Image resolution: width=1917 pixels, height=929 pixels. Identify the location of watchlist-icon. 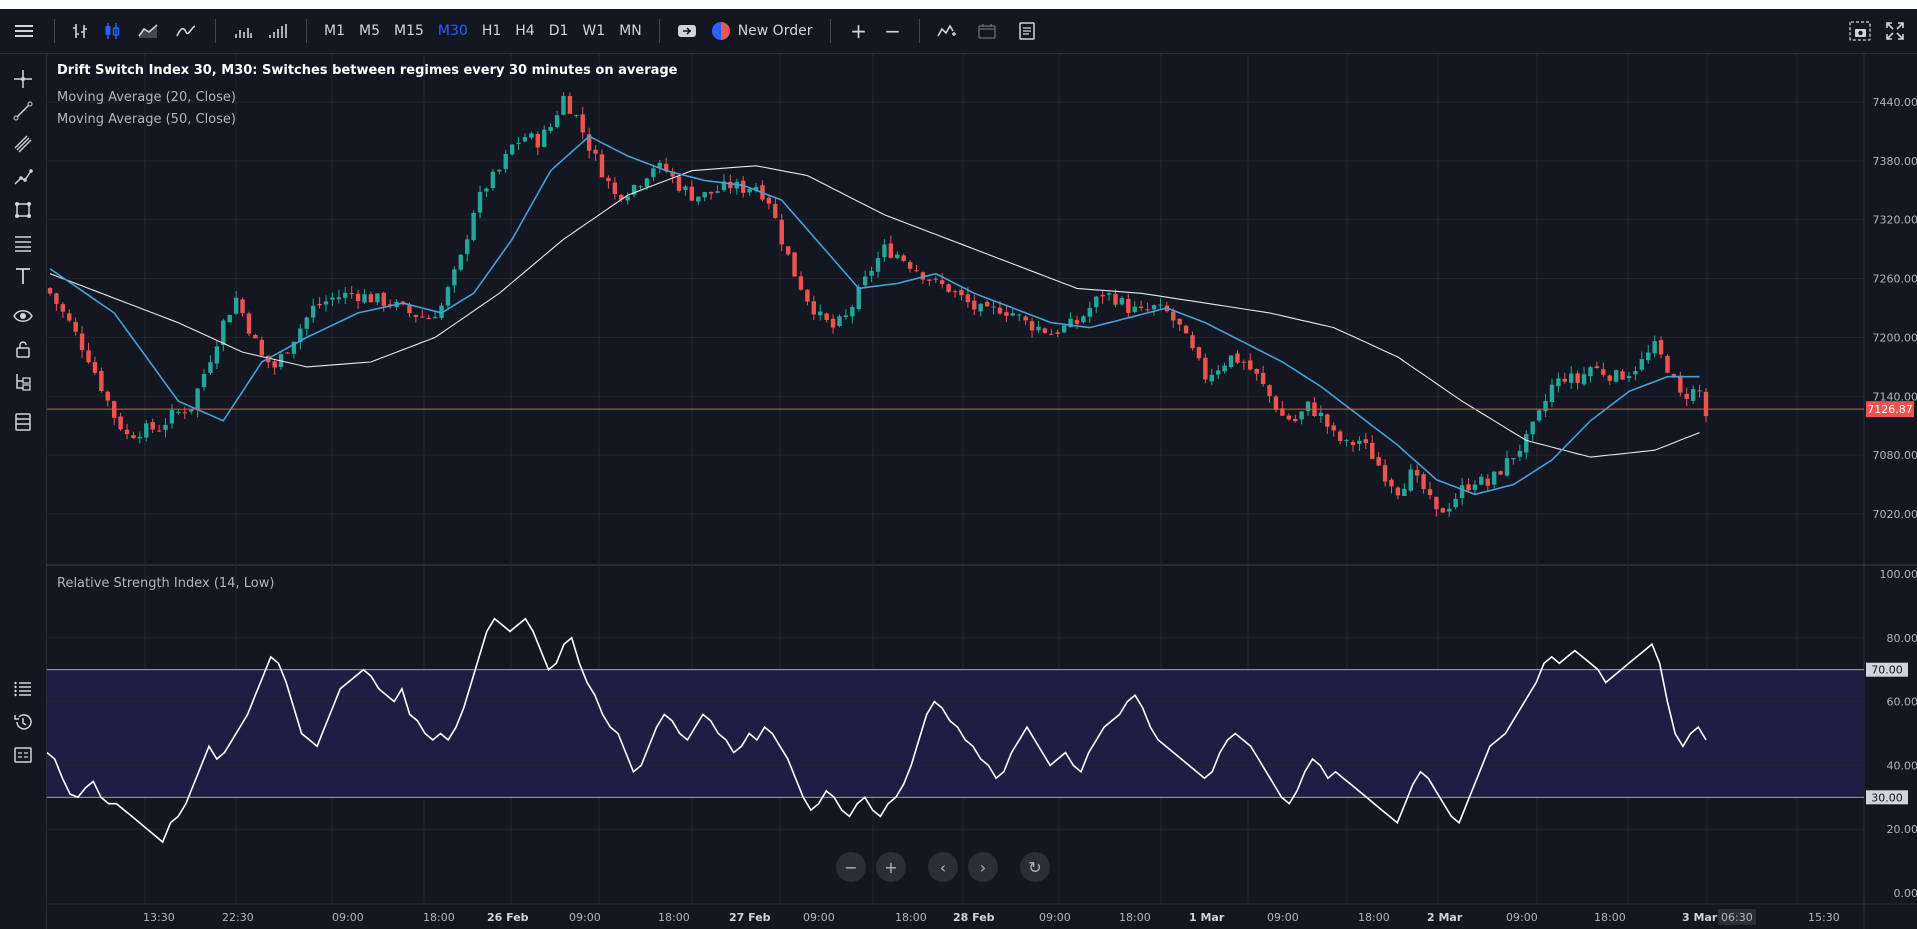
(23, 689).